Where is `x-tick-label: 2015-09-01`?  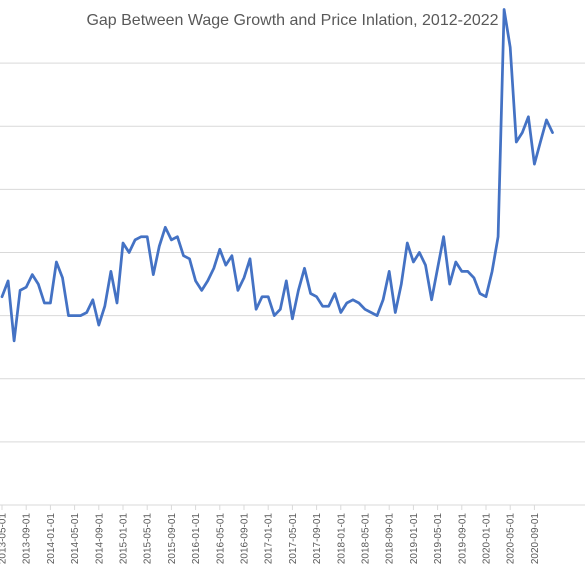 x-tick-label: 2015-09-01 is located at coordinates (172, 539).